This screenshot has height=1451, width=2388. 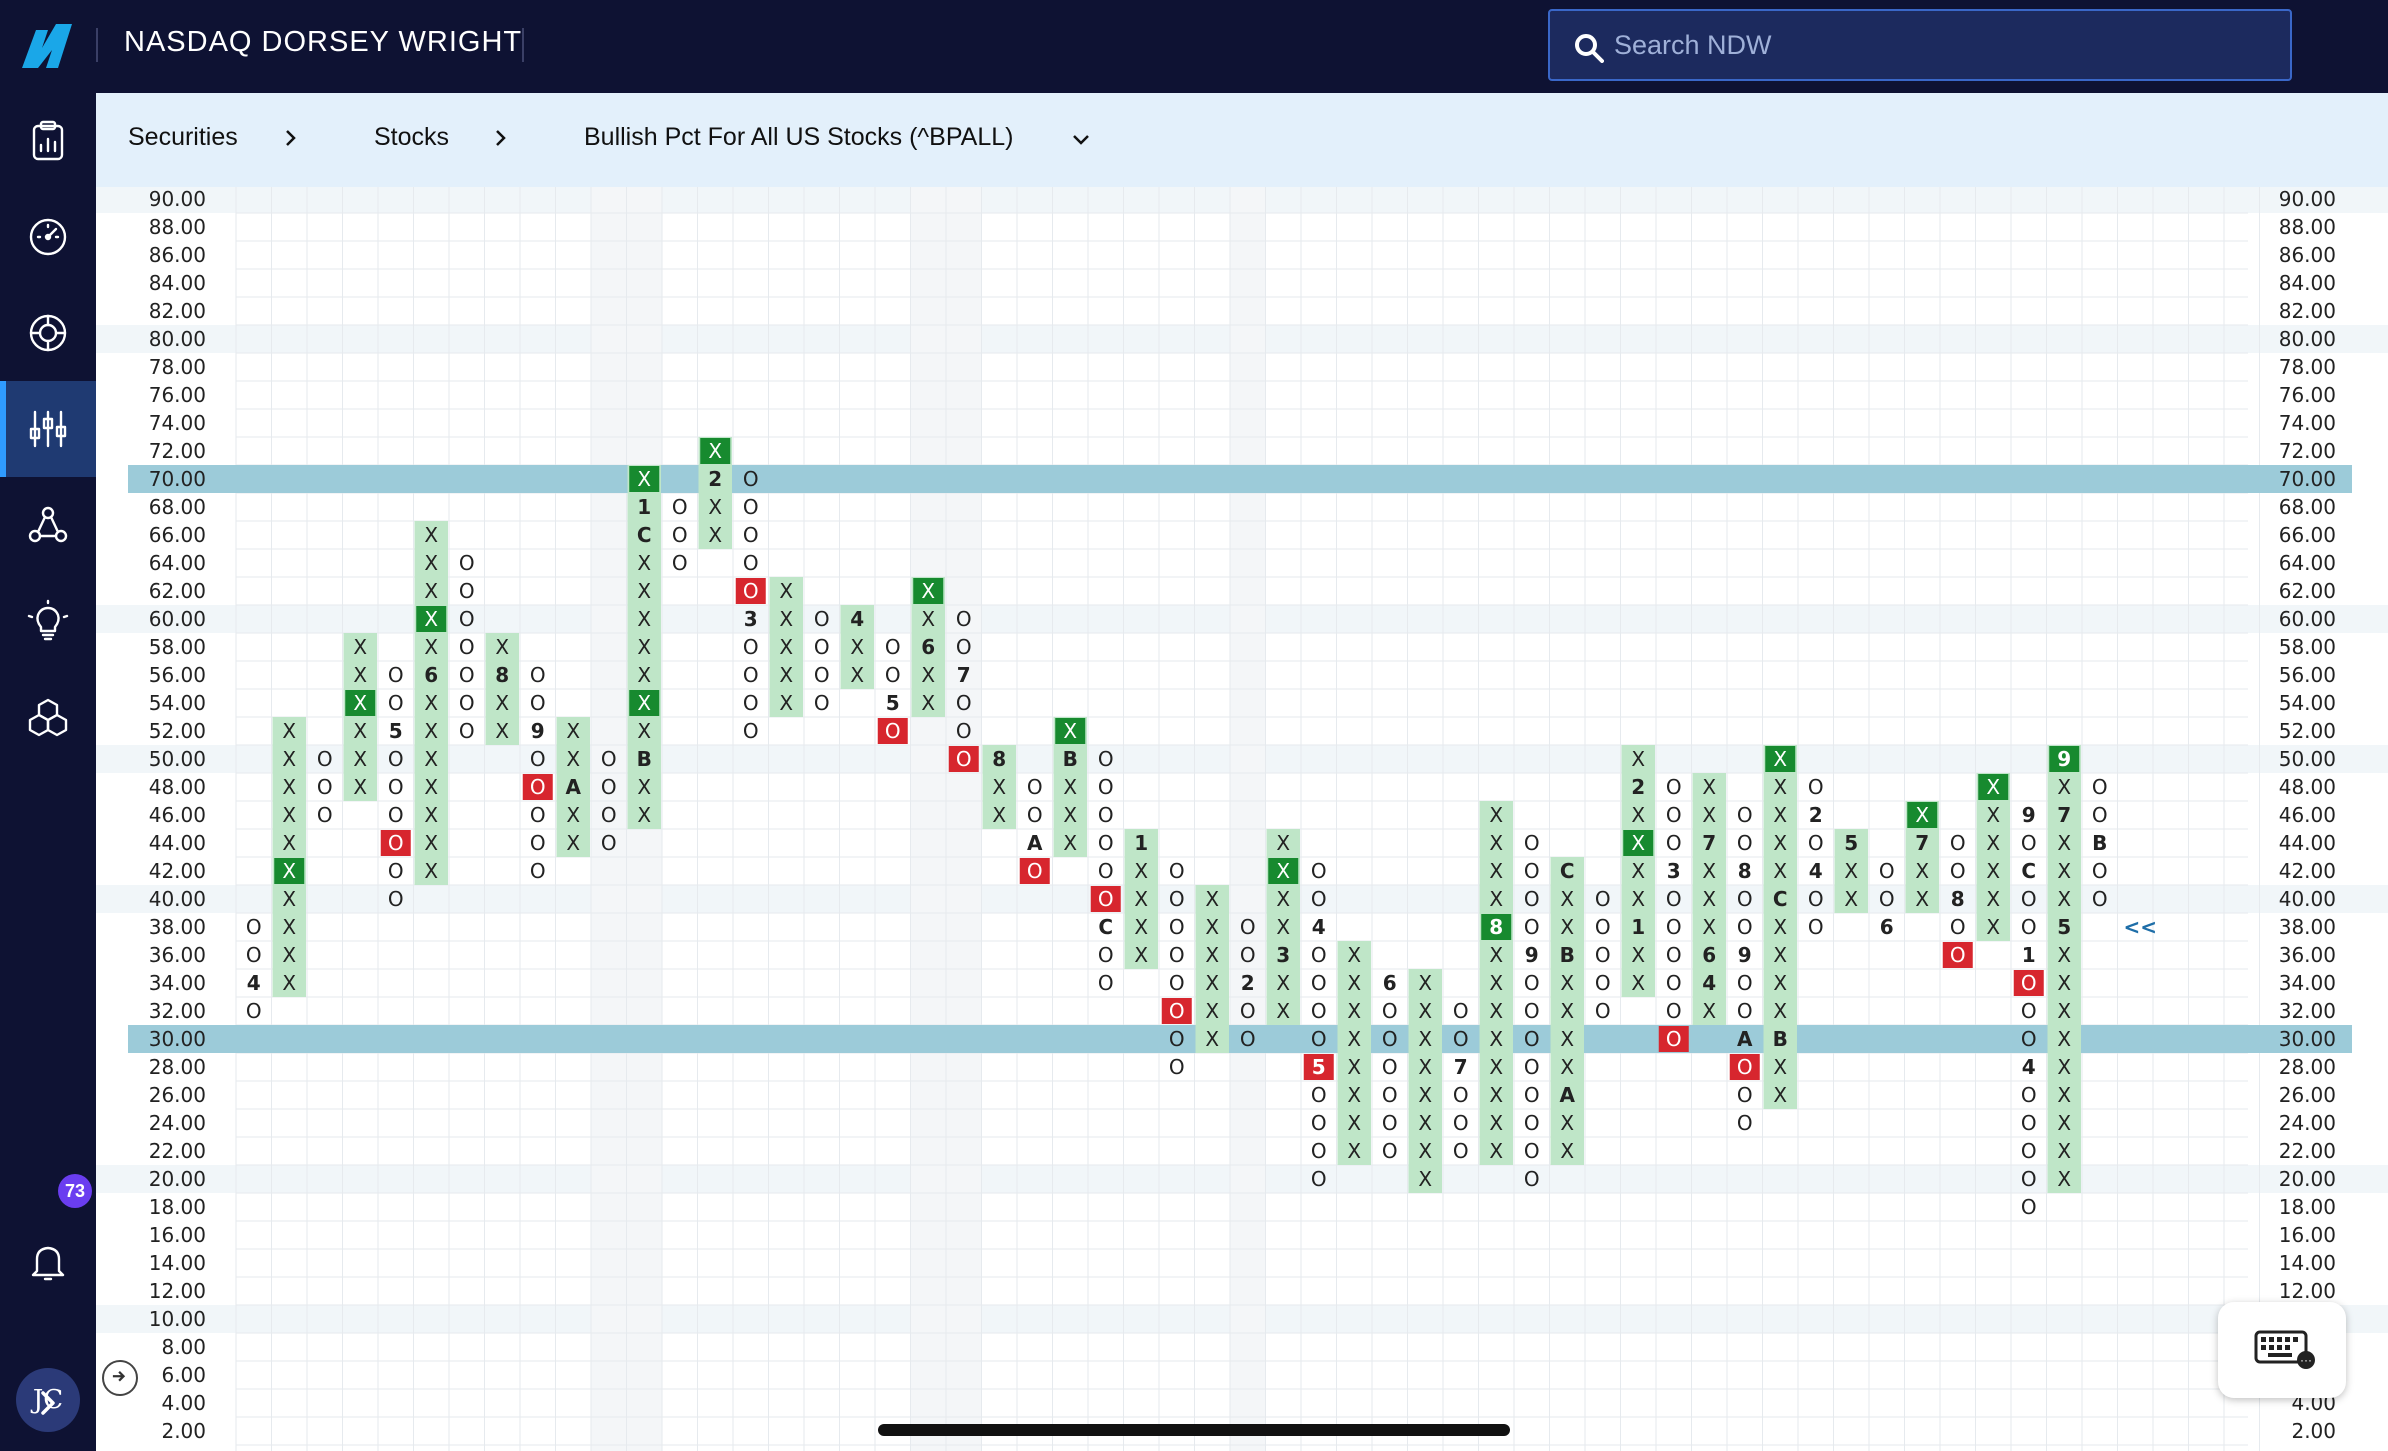 I want to click on breadcrumb-securities: Securities, so click(x=183, y=137).